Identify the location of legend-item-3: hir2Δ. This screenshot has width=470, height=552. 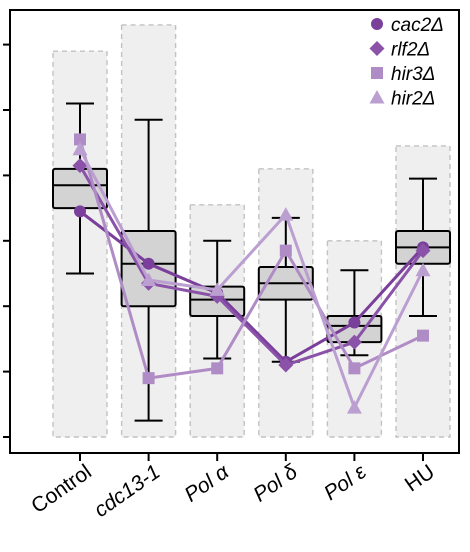
(402, 99).